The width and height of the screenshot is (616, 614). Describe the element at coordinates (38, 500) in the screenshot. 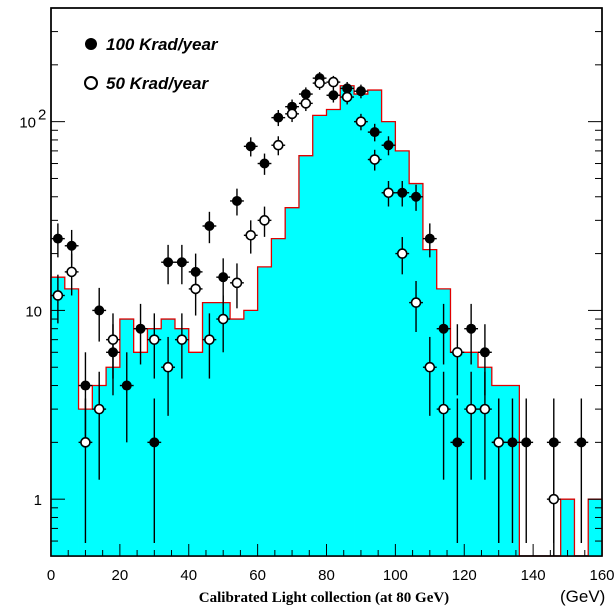

I see `y-tick-label: 1` at that location.